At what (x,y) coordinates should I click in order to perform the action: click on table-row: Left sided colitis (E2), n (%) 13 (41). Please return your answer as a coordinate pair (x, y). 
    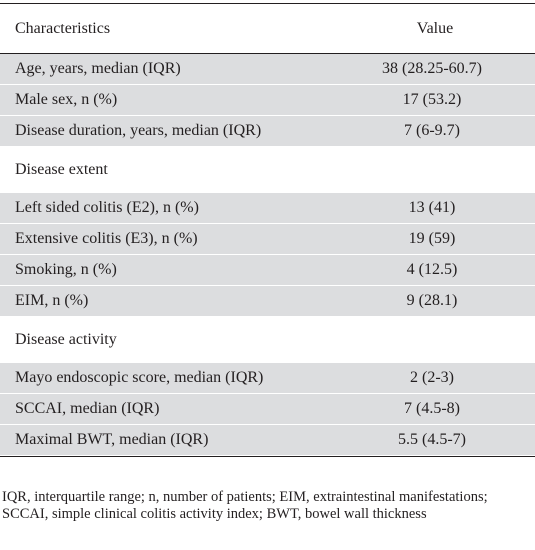
    Looking at the image, I should click on (267, 208).